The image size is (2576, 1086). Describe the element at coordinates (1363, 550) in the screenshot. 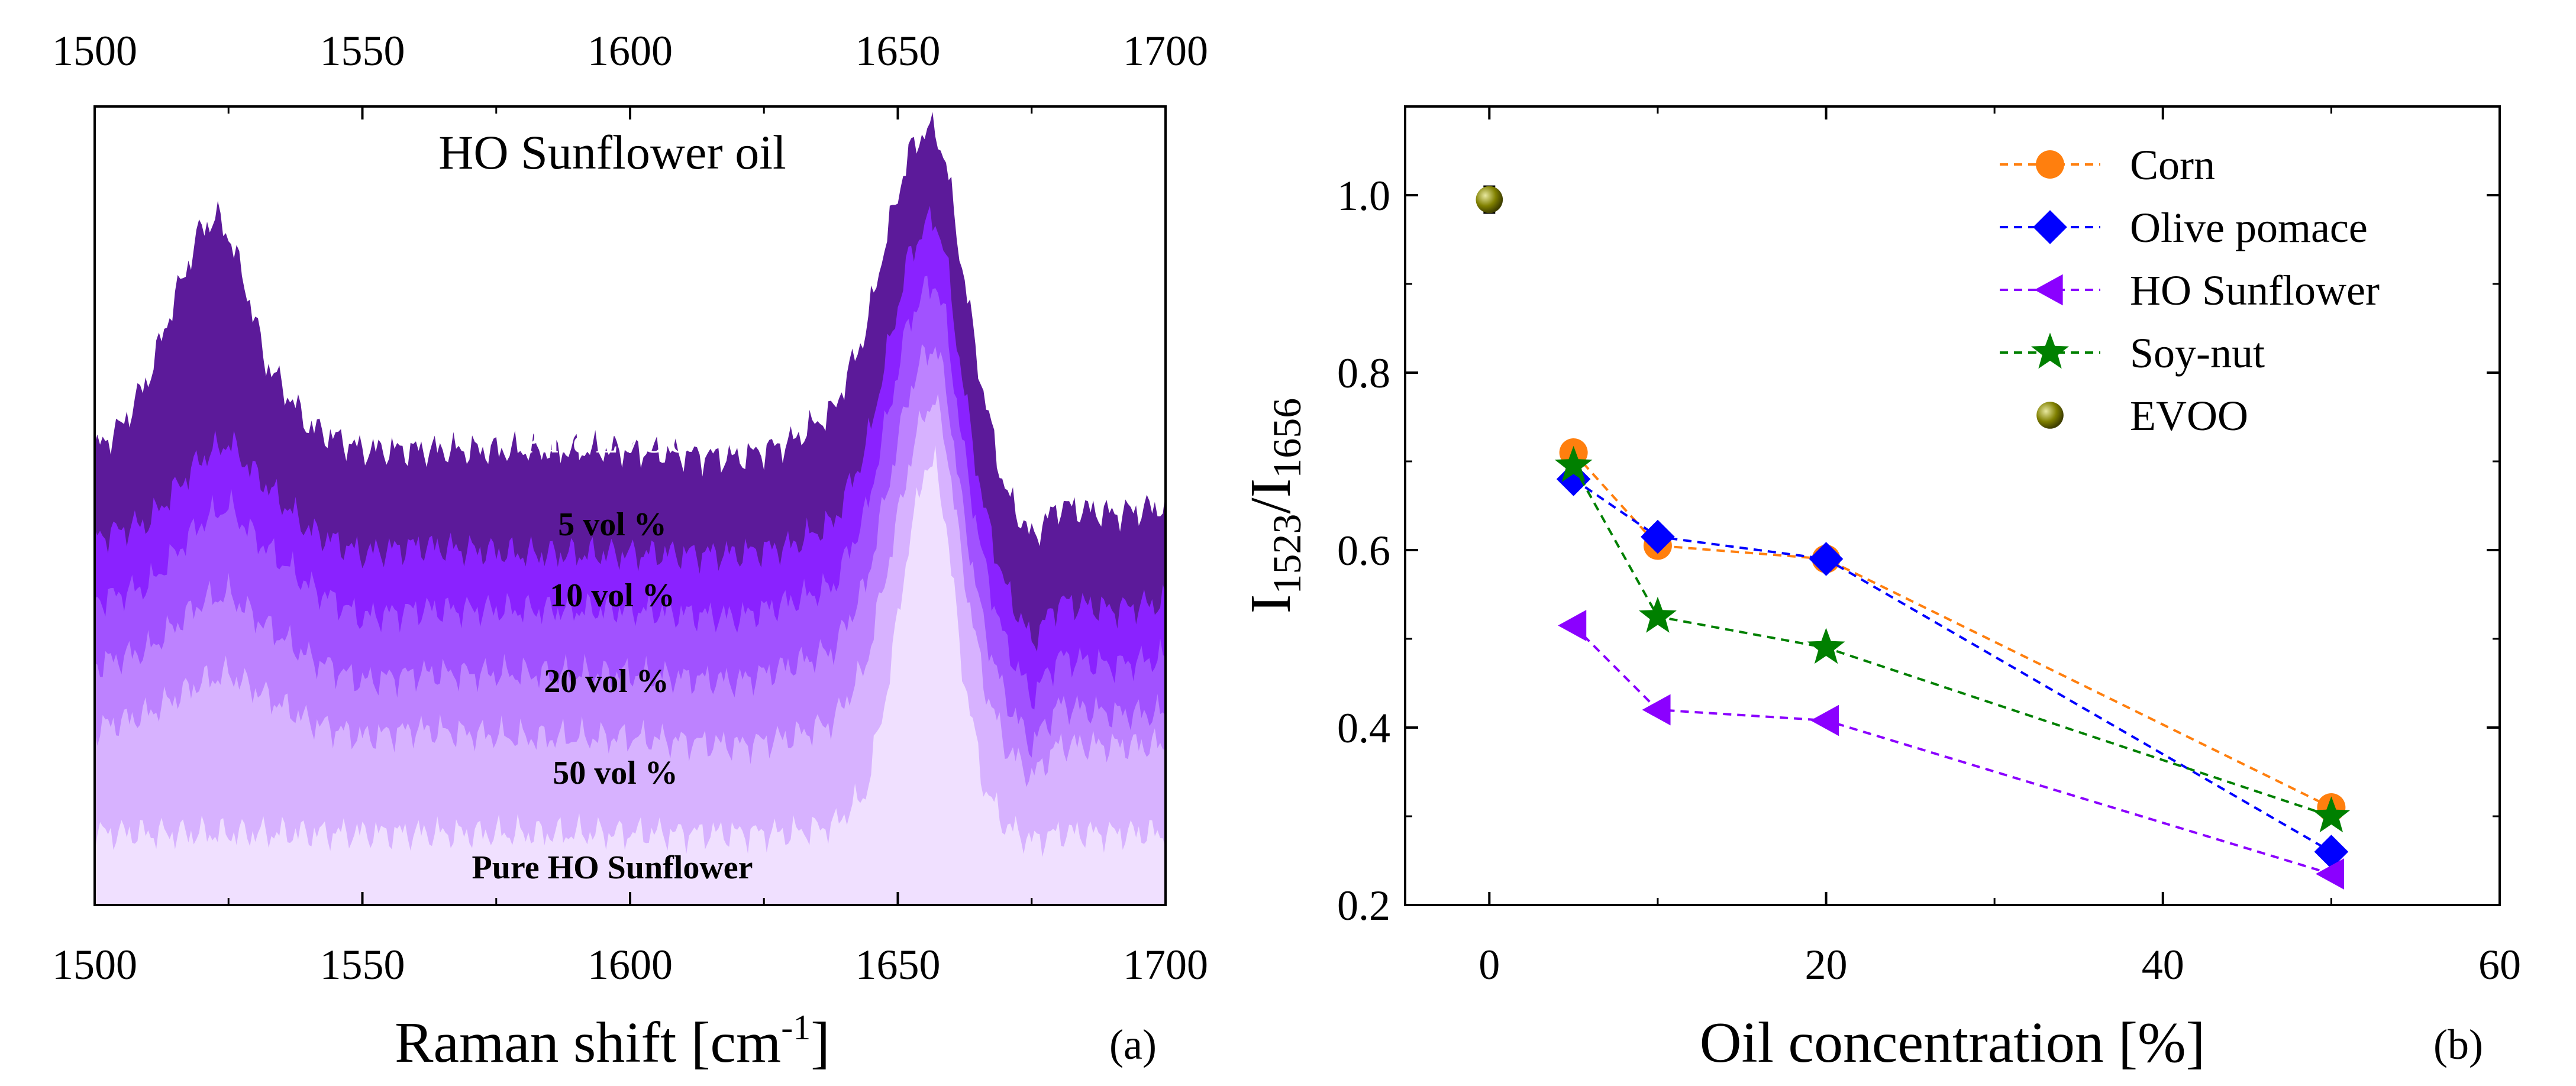

I see `y-tick-label: 0.6` at that location.